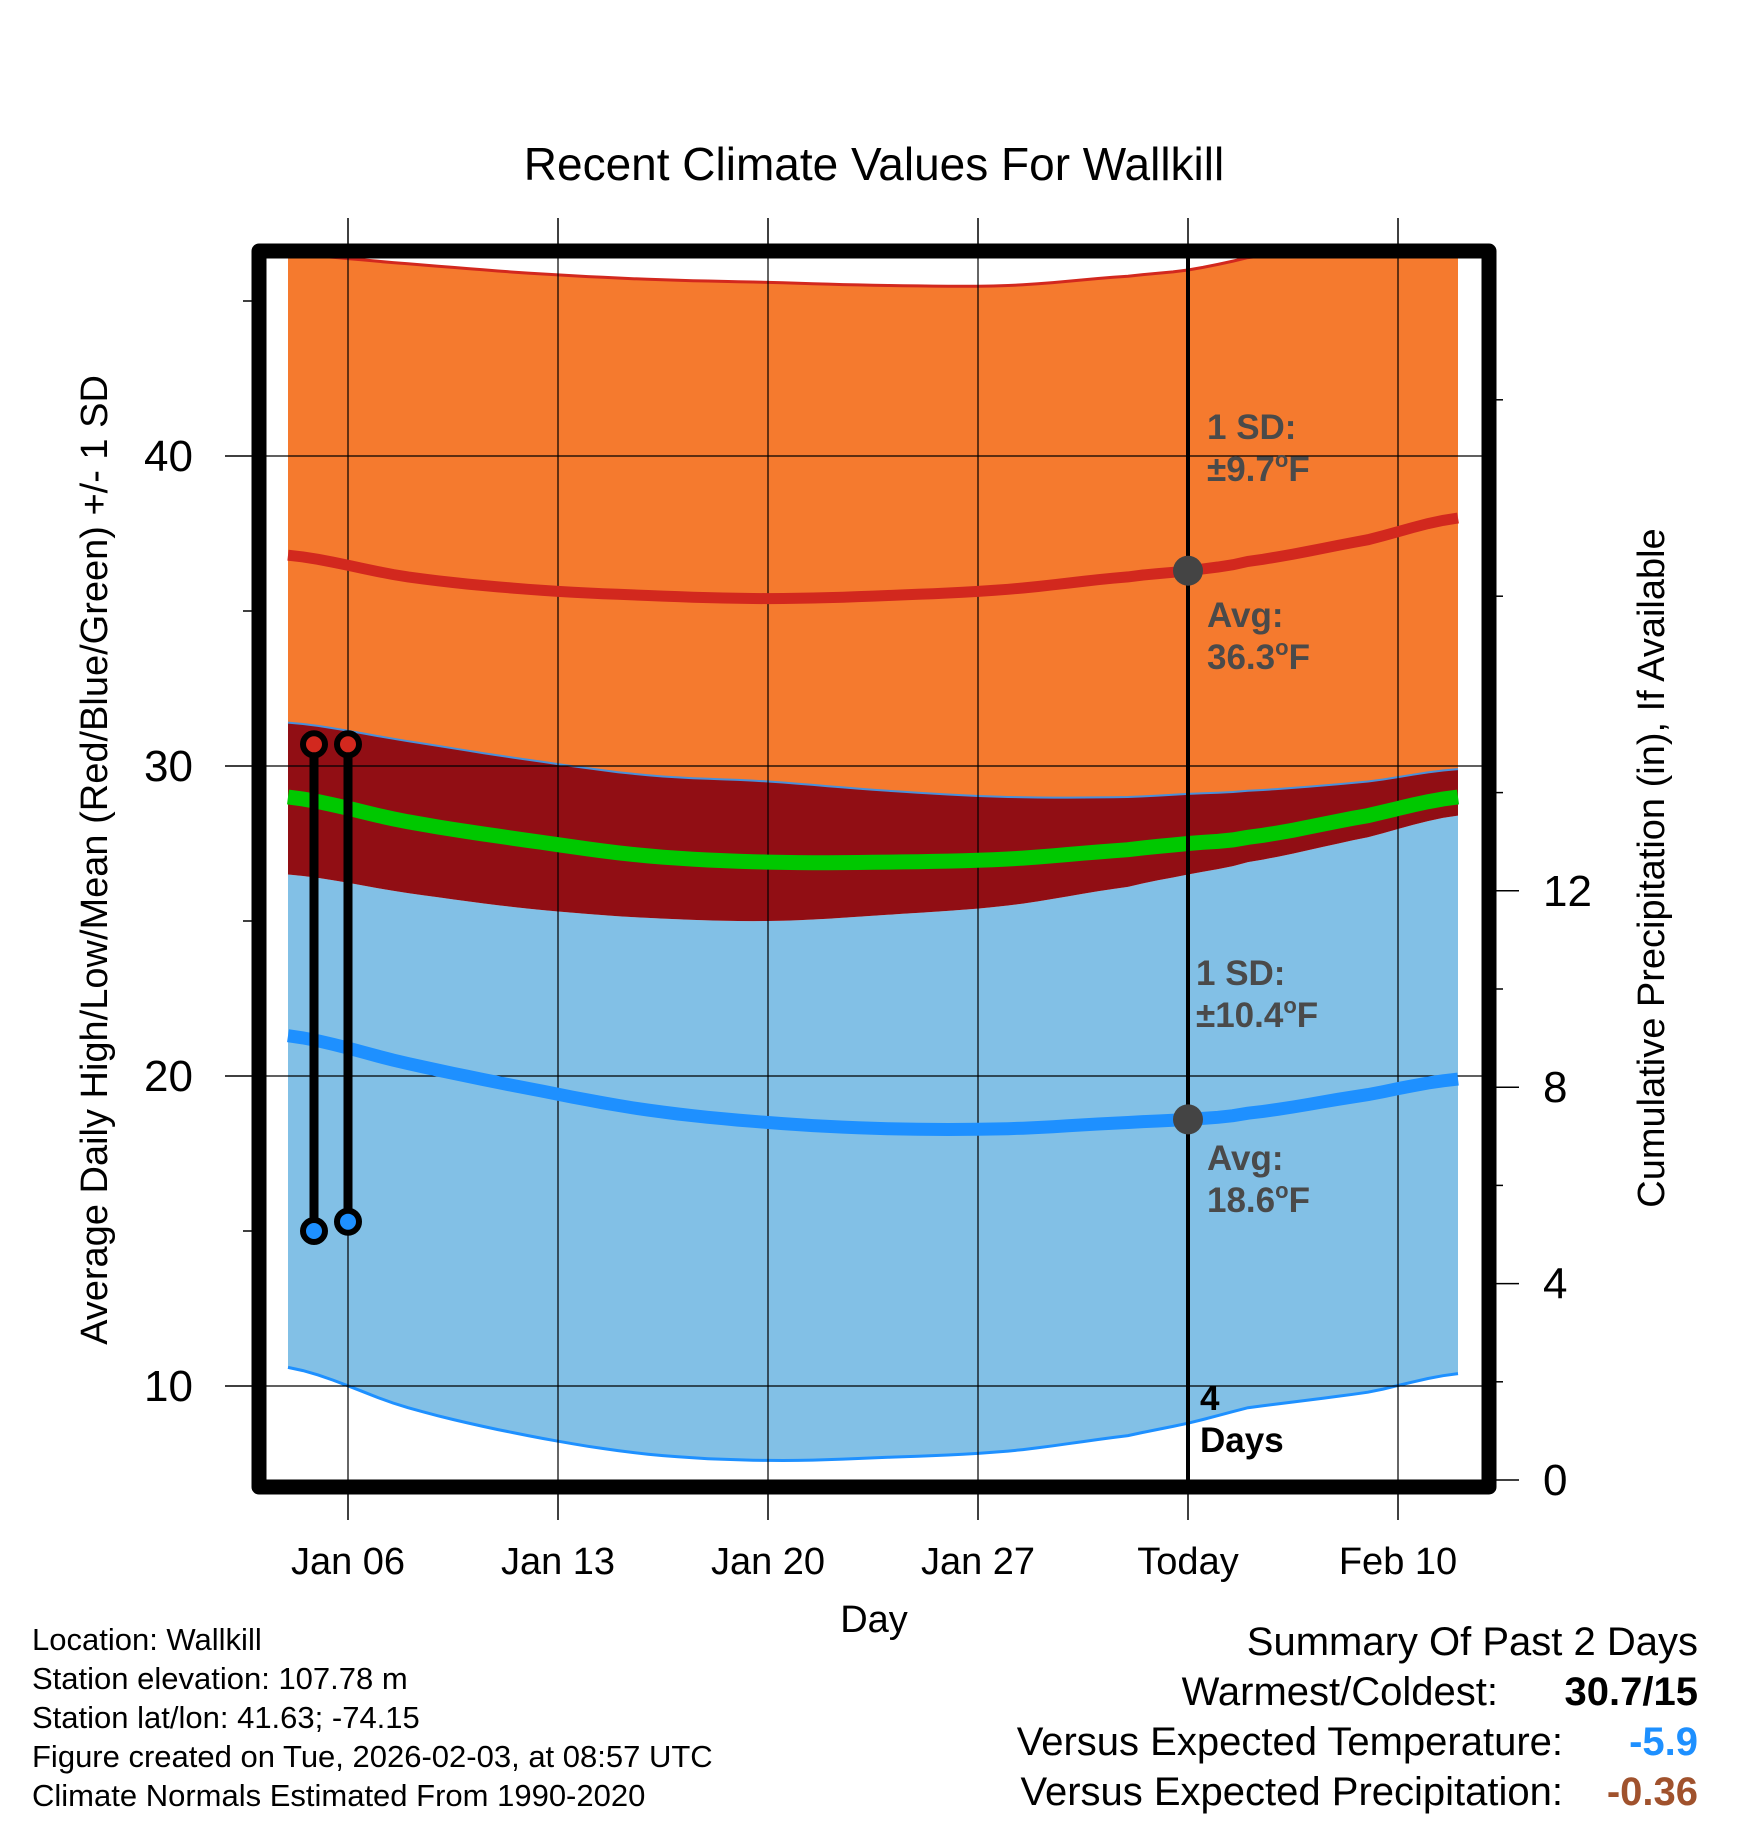 Image resolution: width=1748 pixels, height=1828 pixels. What do you see at coordinates (873, 760) in the screenshot?
I see `high-minus-sd-line` at bounding box center [873, 760].